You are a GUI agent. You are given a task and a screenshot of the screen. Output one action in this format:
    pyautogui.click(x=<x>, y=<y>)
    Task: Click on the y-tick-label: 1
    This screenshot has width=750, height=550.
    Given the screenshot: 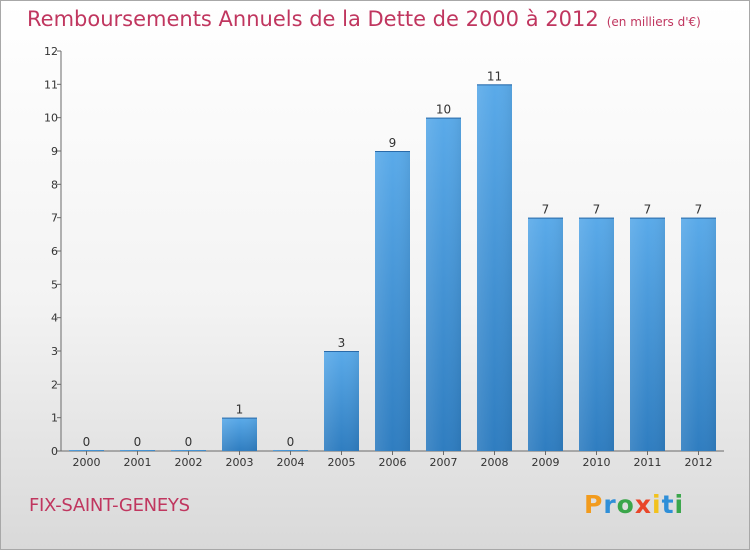 What is the action you would take?
    pyautogui.click(x=54, y=418)
    